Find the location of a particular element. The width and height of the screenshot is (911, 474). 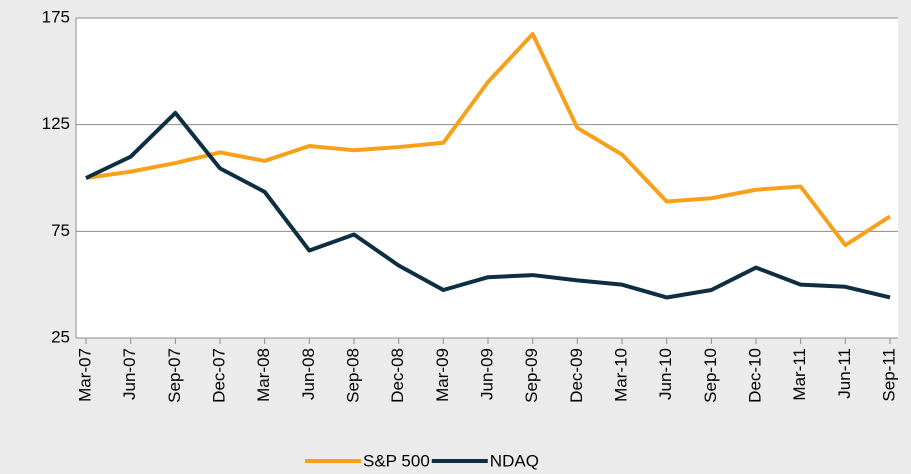

x-tick-label: Jun-10 is located at coordinates (665, 374).